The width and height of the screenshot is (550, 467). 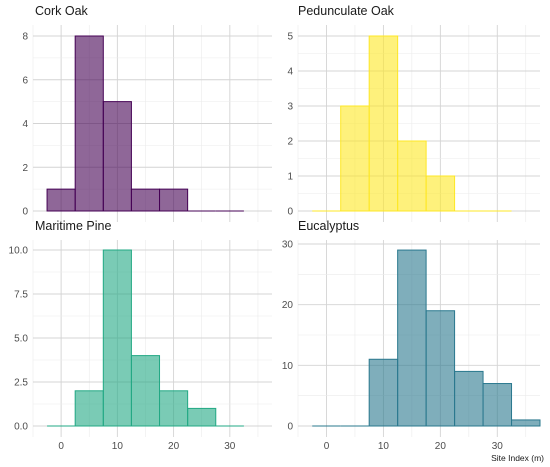 I want to click on maritime-pine-ytick-label: 10.0, so click(x=19, y=251).